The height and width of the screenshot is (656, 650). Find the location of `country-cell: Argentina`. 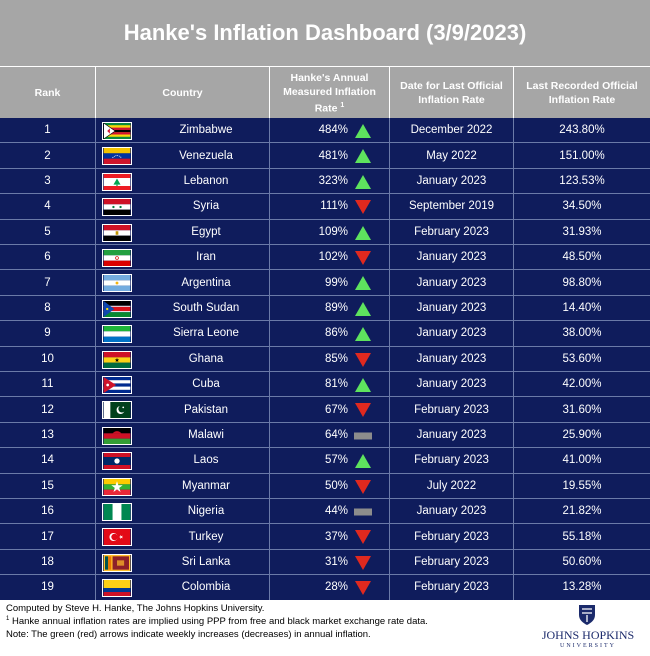

country-cell: Argentina is located at coordinates (183, 282).